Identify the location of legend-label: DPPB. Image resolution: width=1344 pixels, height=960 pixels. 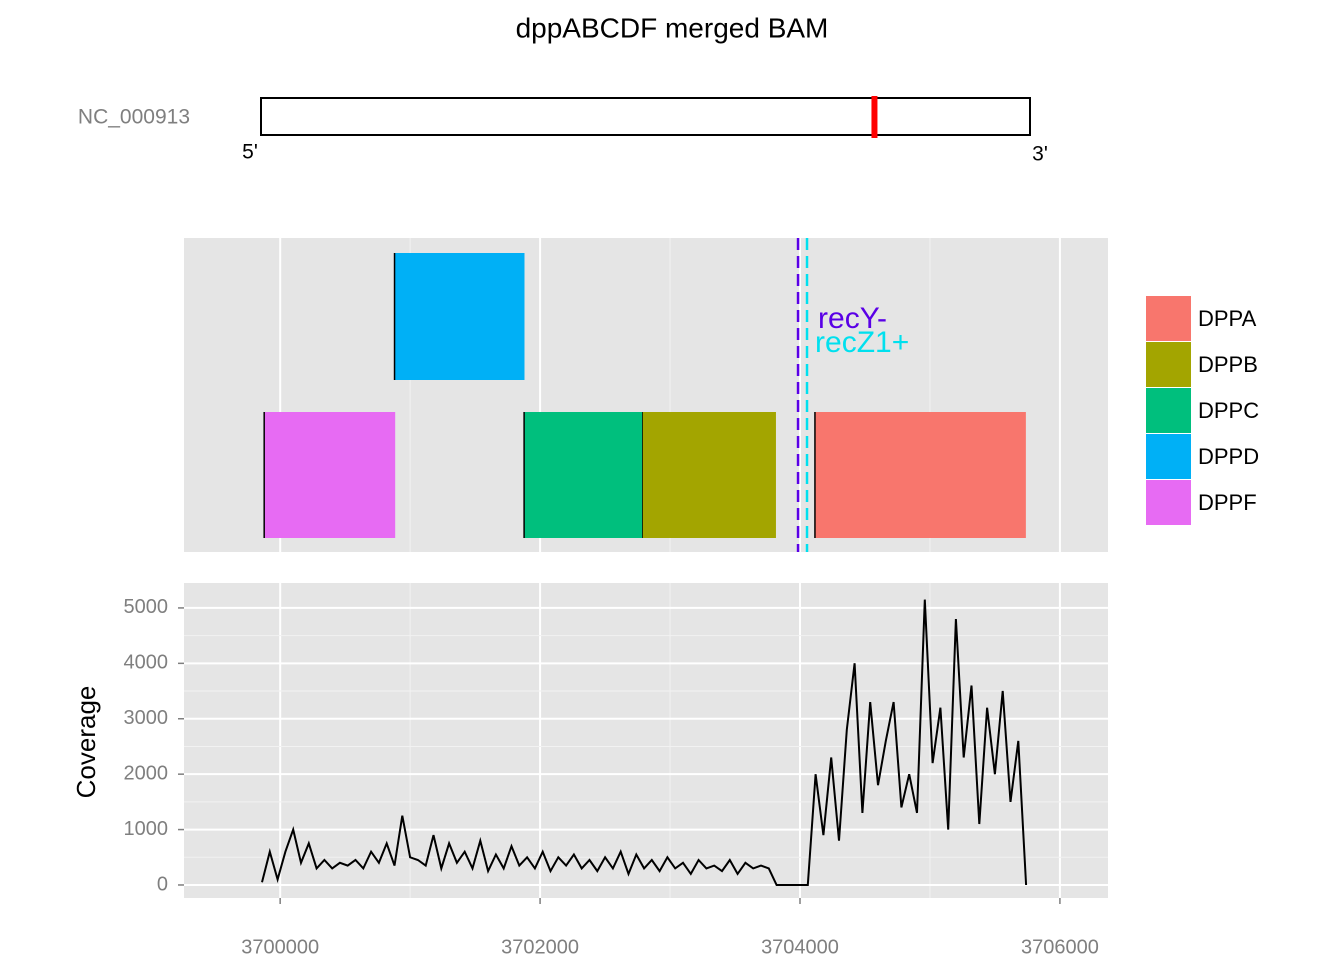
(1228, 364).